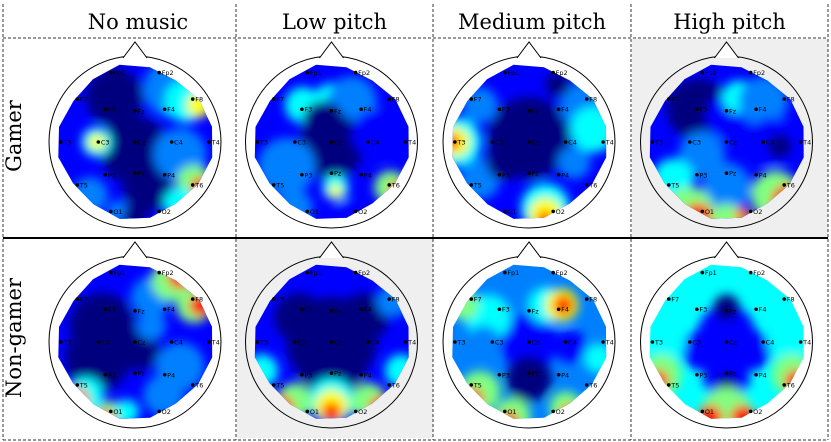 The width and height of the screenshot is (831, 442). Describe the element at coordinates (396, 300) in the screenshot. I see `electrode-label: F8` at that location.